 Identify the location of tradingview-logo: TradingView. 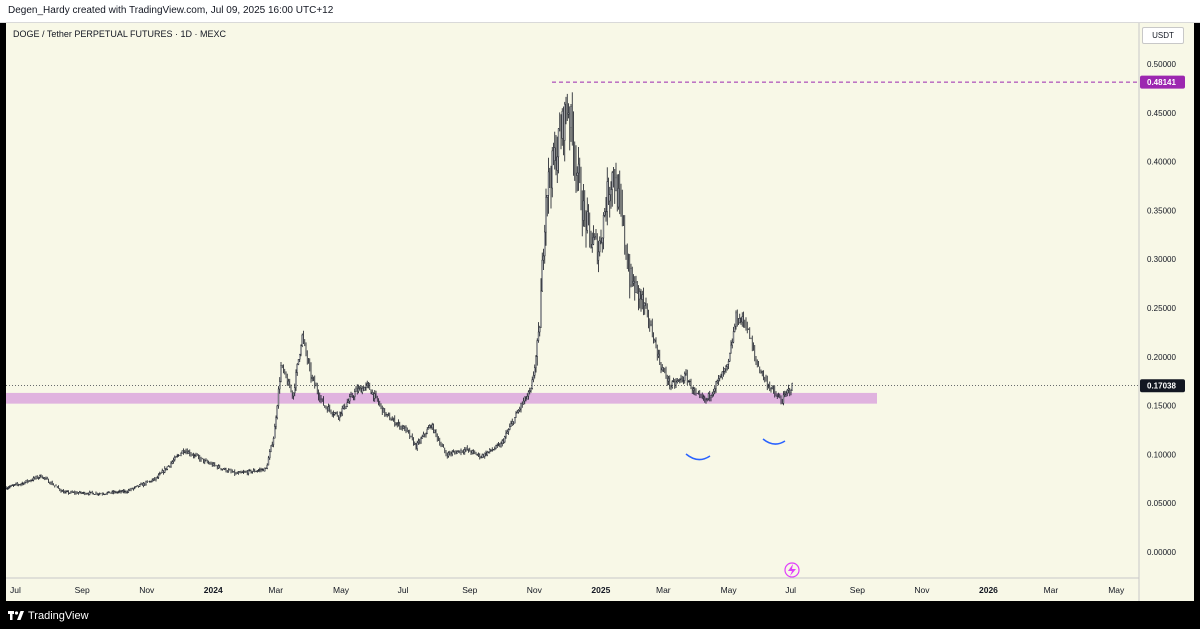
(48, 616).